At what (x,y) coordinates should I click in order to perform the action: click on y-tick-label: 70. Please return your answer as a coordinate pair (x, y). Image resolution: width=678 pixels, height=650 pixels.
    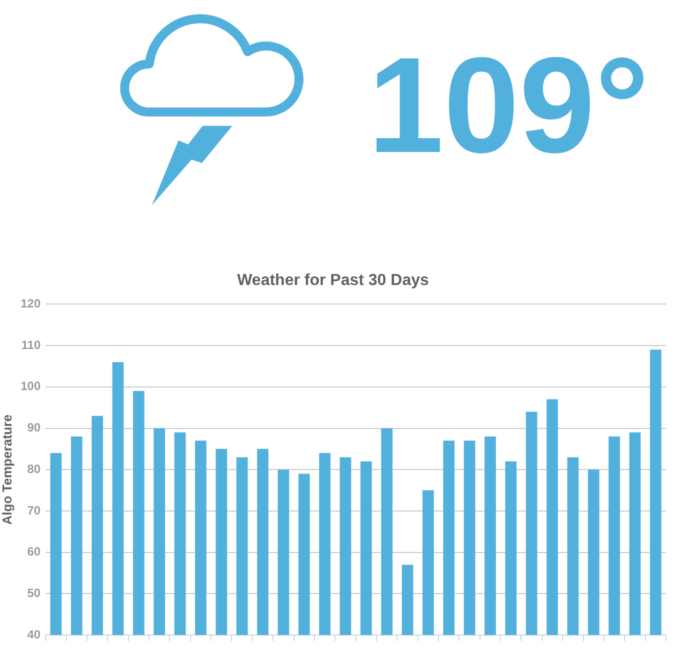
    Looking at the image, I should click on (34, 510).